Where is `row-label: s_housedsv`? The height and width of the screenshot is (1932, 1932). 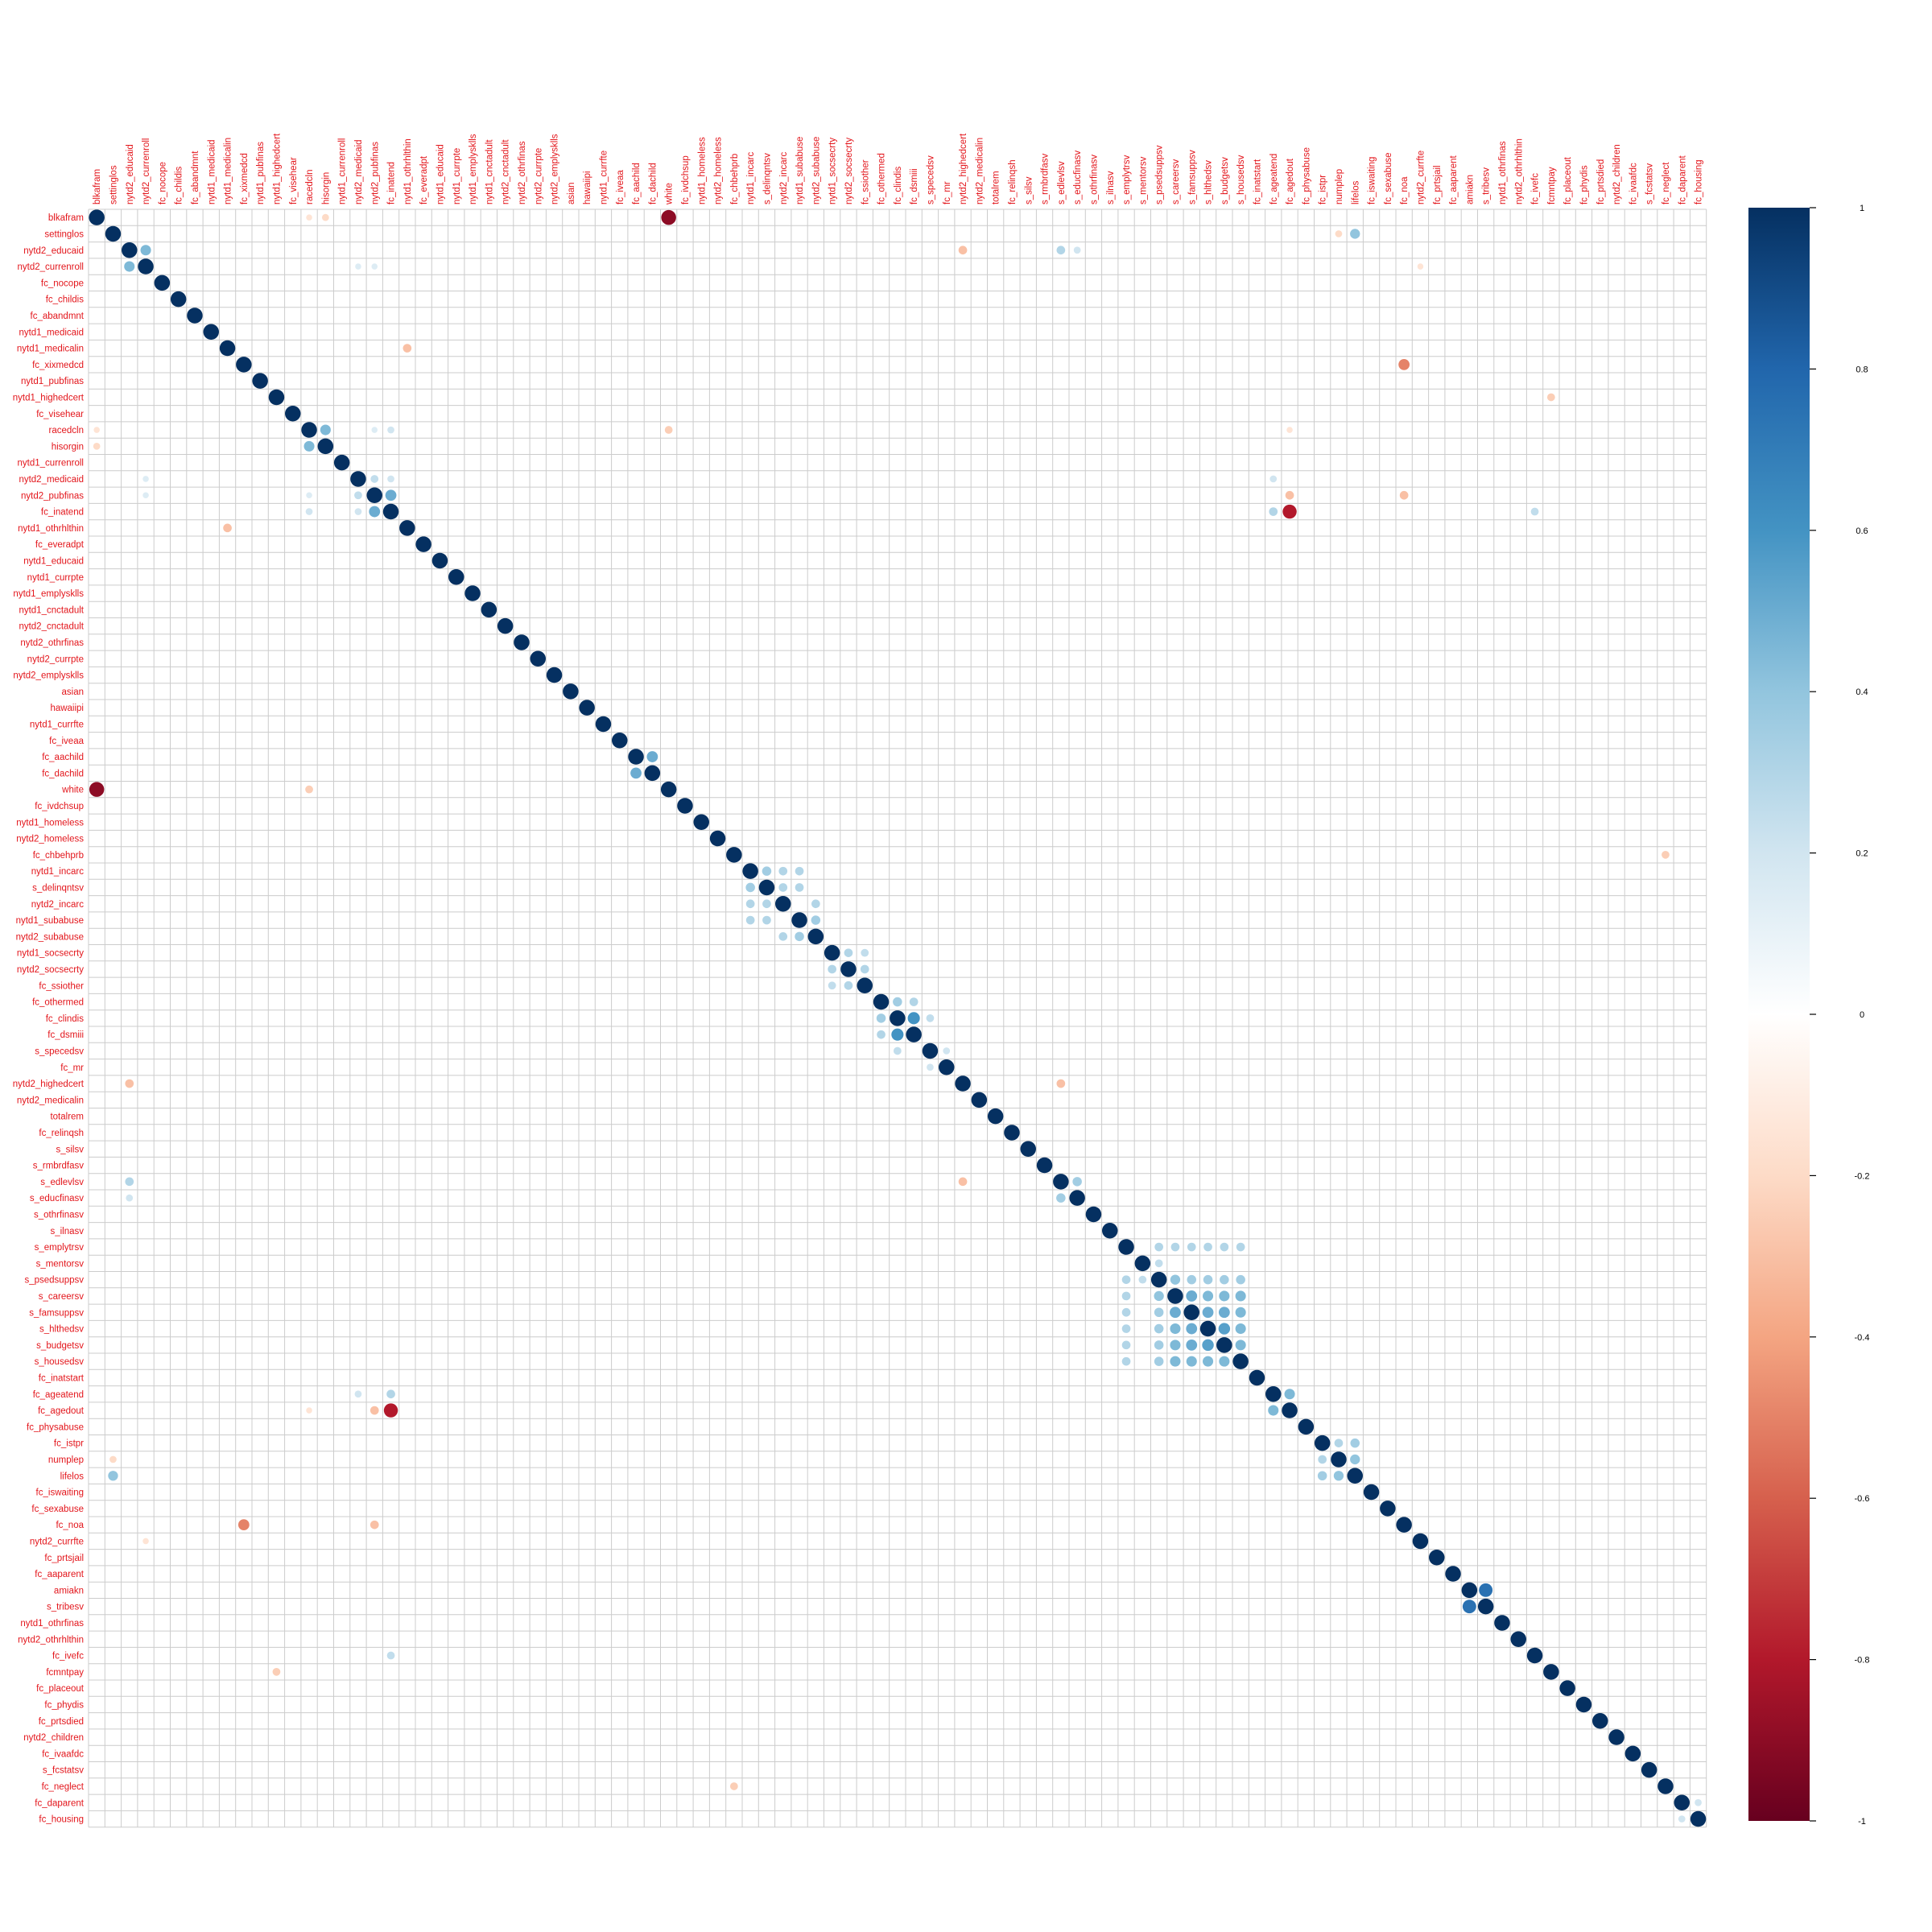 row-label: s_housedsv is located at coordinates (60, 1362).